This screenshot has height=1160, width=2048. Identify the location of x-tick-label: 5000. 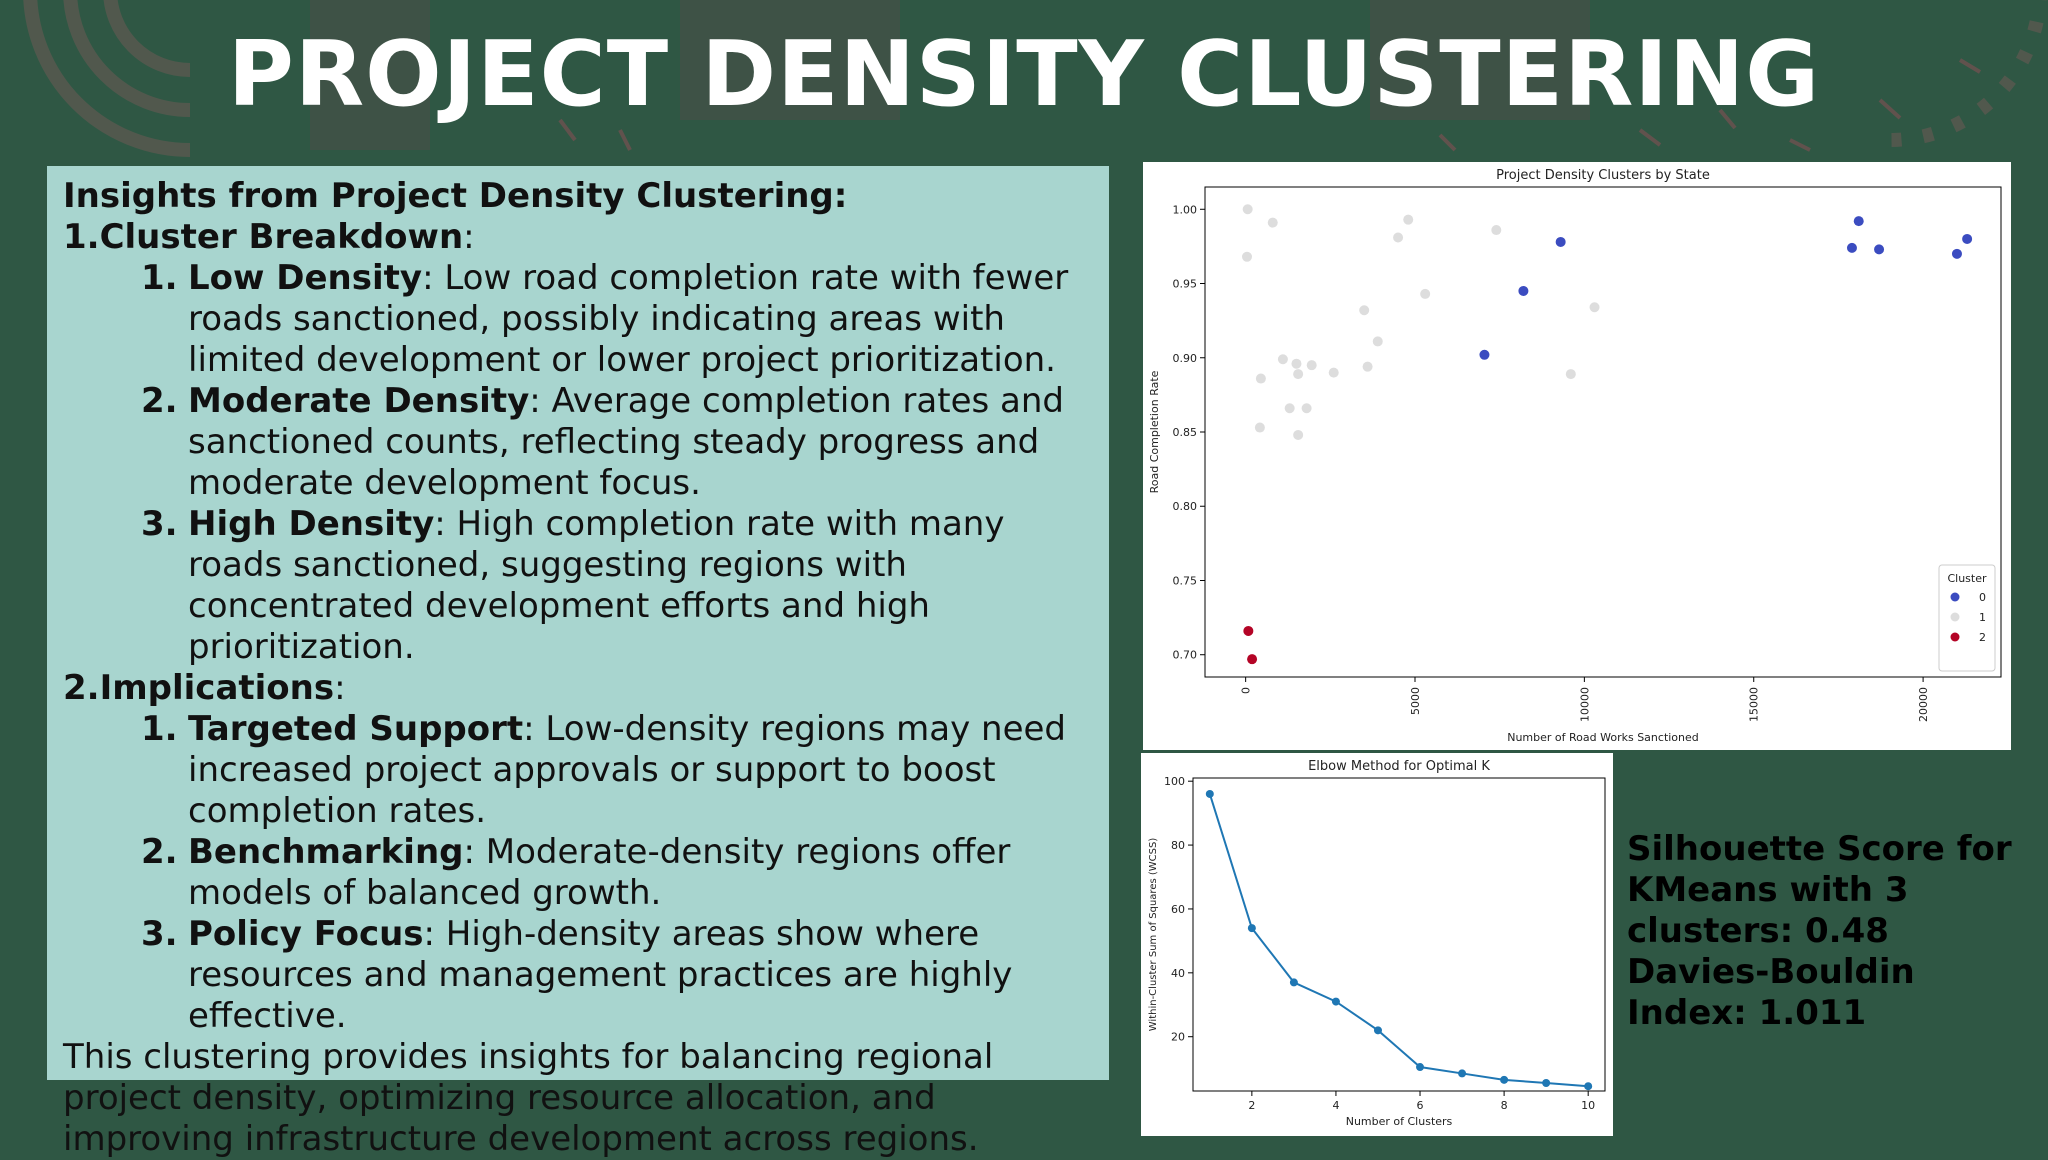
(1415, 701).